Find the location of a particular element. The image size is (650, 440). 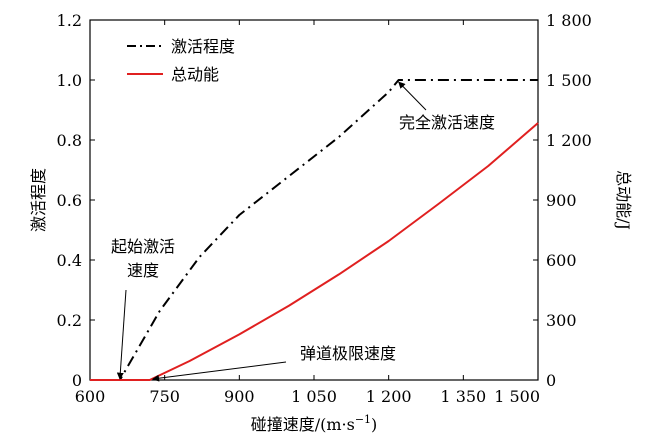

annotation-full-activation-label: 完全激活速度 is located at coordinates (447, 122).